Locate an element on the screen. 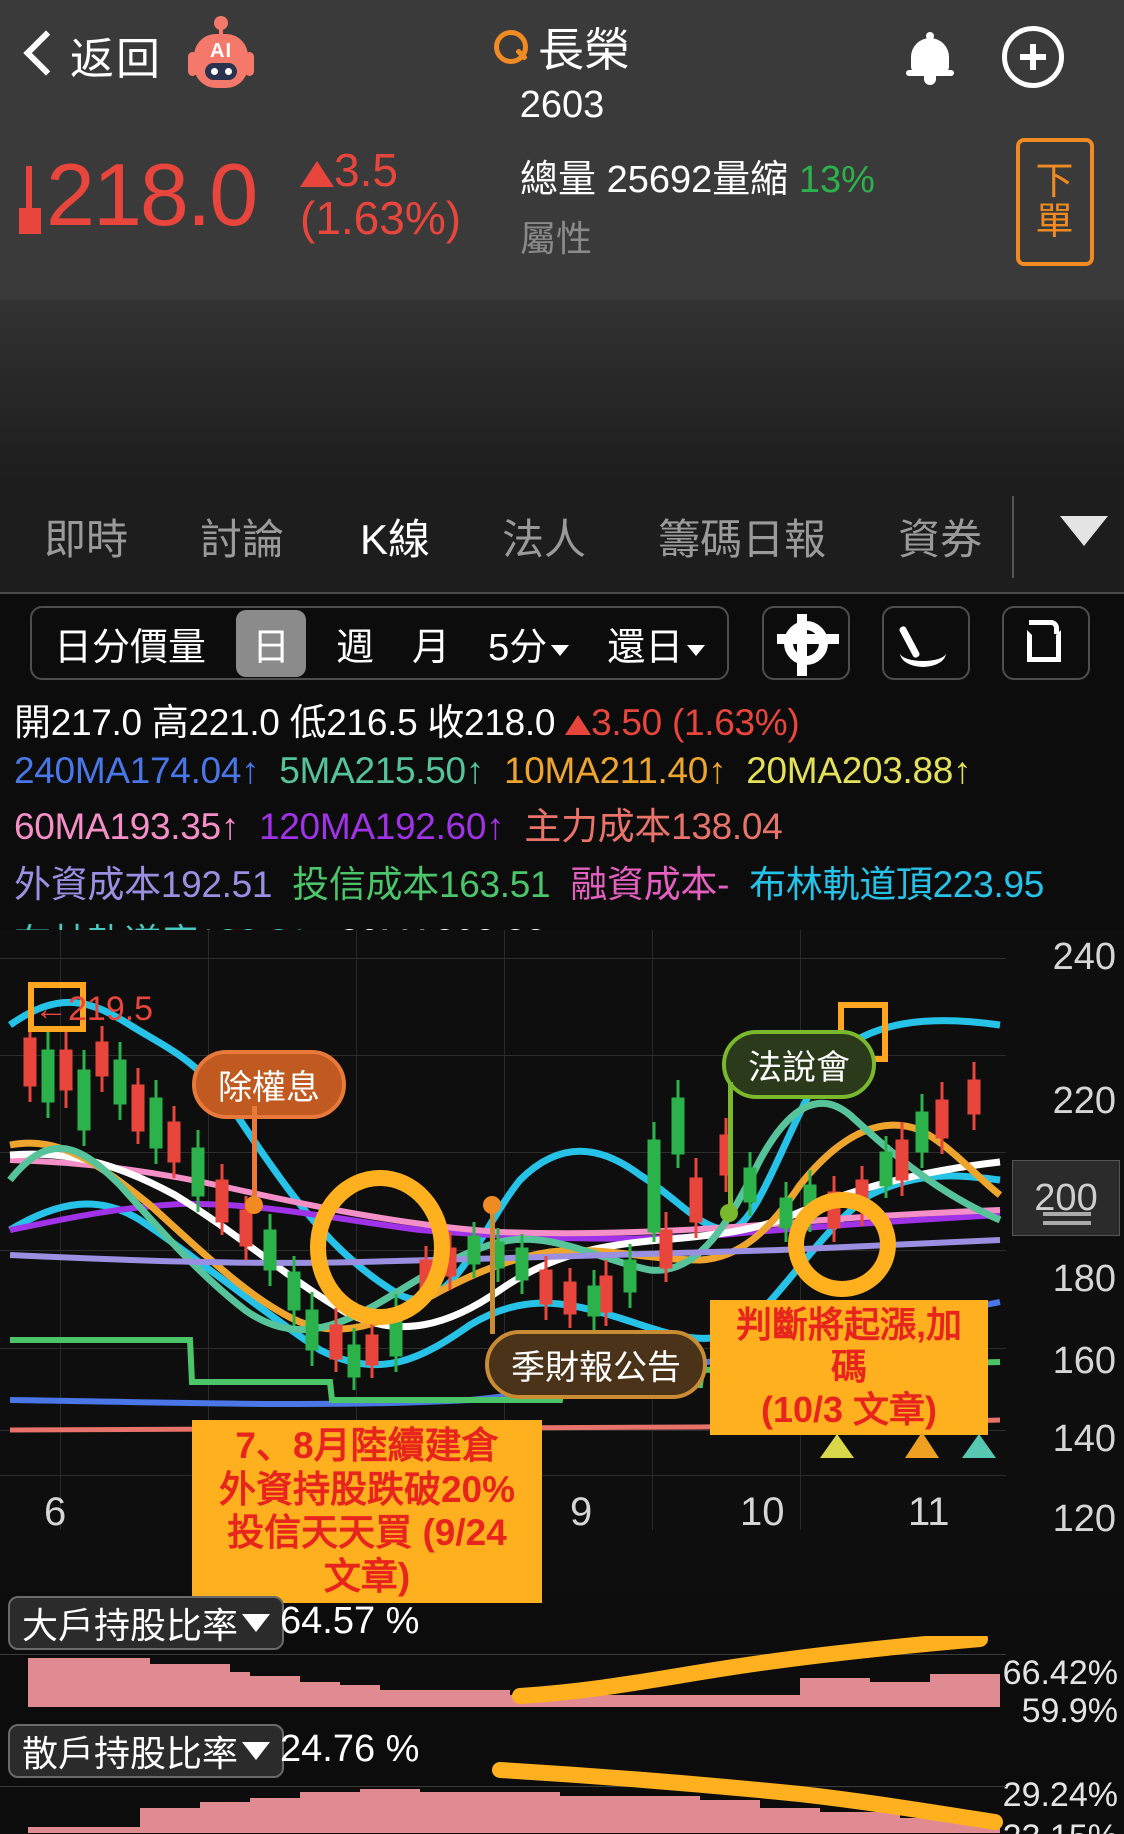 The width and height of the screenshot is (1124, 1834). bell-icon is located at coordinates (930, 58).